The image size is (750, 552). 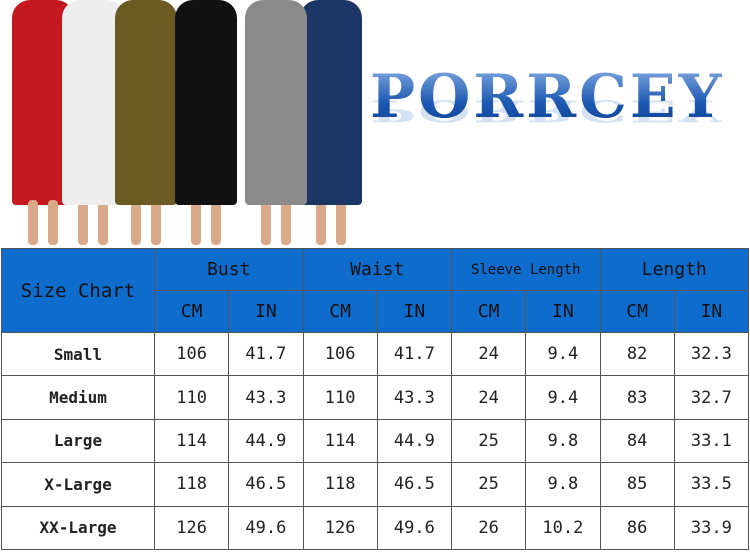 I want to click on table-row: X-Large 118 46.5 118 46.5 25 9.8 85 33.5, so click(x=375, y=484).